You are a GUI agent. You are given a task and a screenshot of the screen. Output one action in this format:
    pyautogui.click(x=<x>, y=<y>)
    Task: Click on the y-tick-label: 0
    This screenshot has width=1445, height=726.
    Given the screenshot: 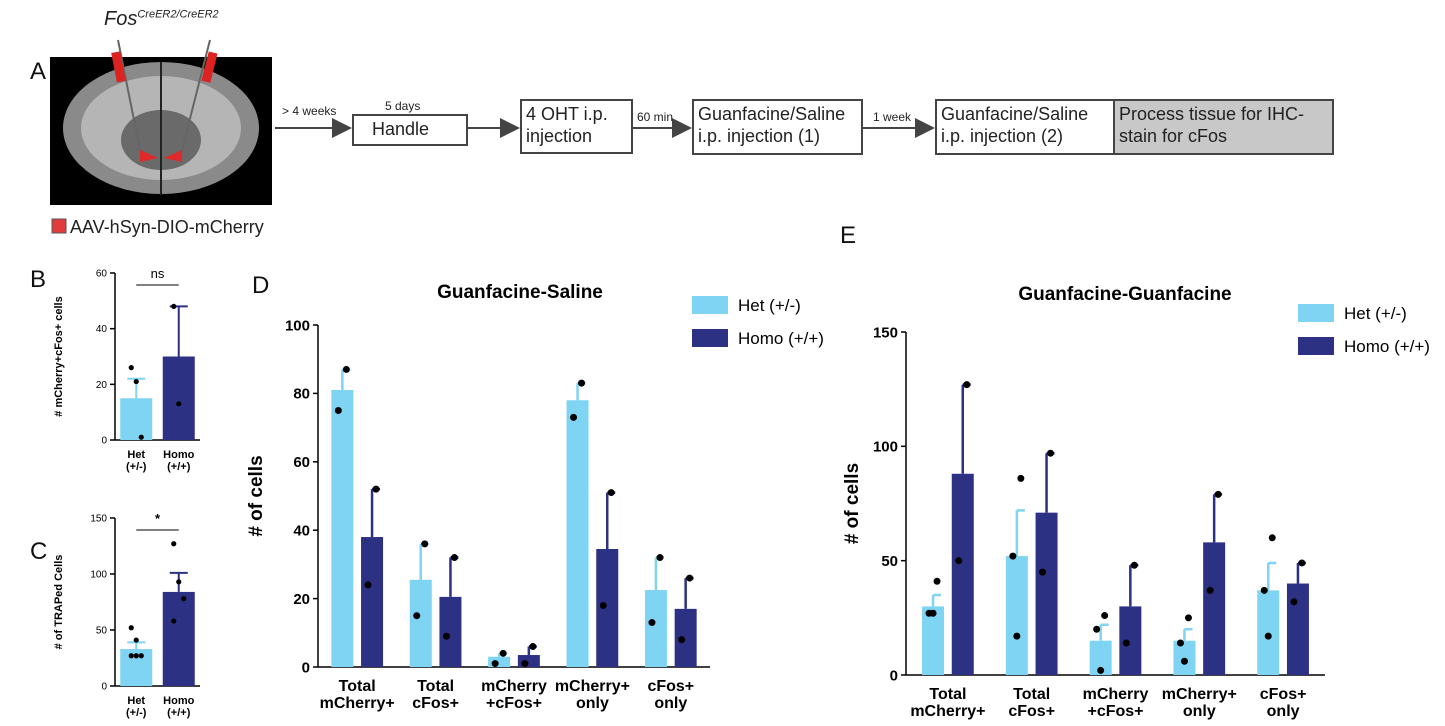 What is the action you would take?
    pyautogui.click(x=104, y=687)
    